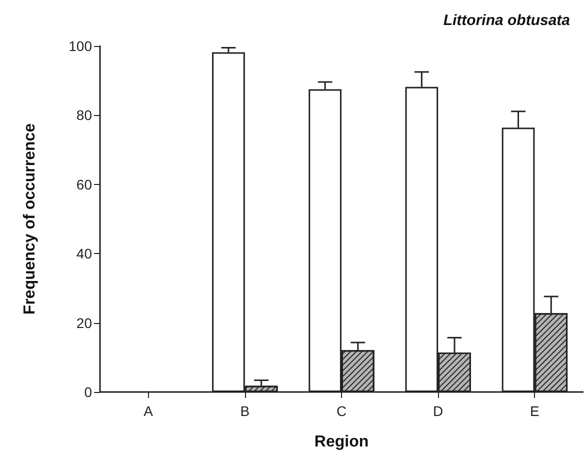 Image resolution: width=585 pixels, height=470 pixels. What do you see at coordinates (84, 254) in the screenshot?
I see `y-tick-label: 40` at bounding box center [84, 254].